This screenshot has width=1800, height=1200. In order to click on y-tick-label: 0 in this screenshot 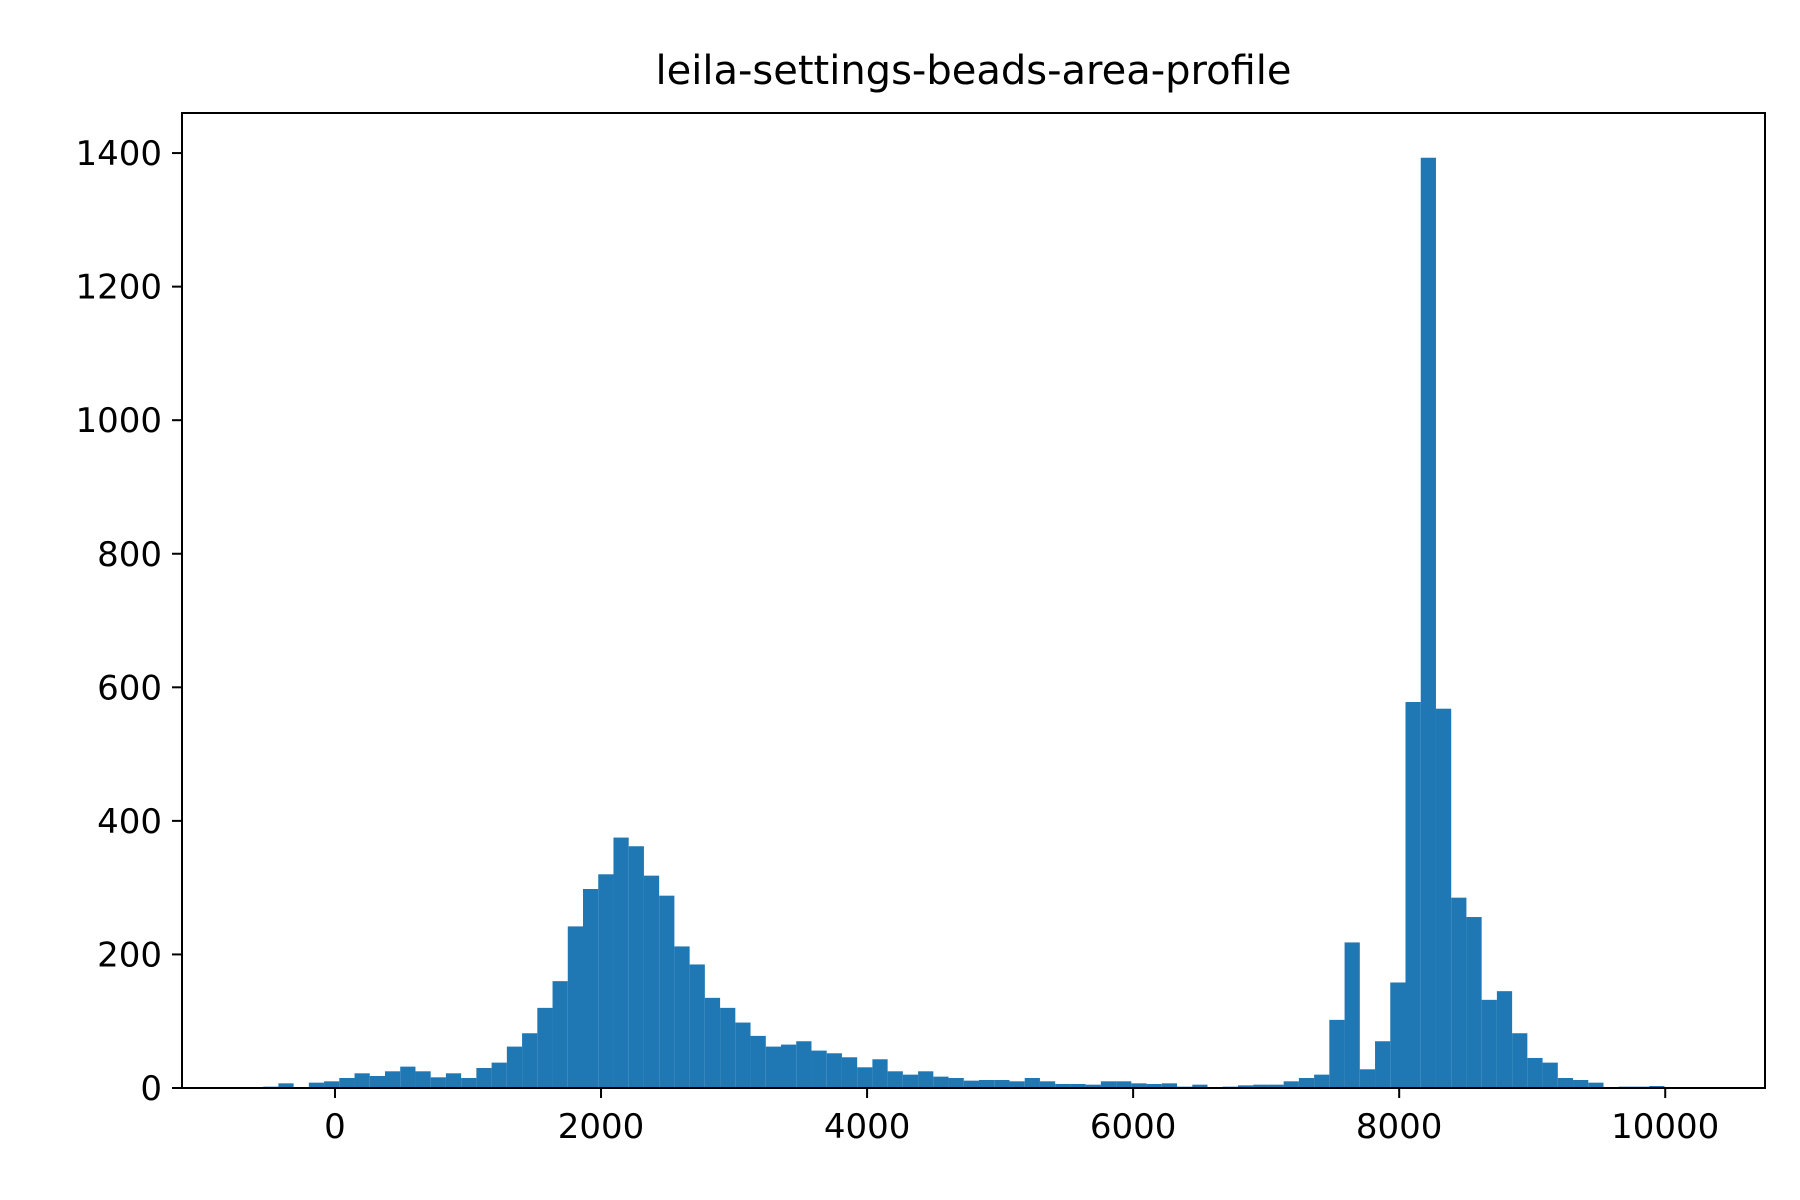, I will do `click(151, 1089)`.